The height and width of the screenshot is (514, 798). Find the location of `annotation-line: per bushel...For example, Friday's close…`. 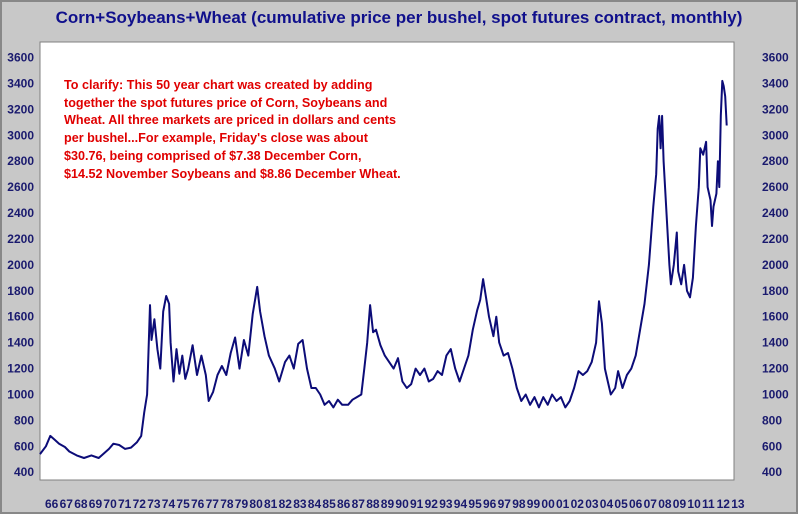

annotation-line: per bushel...For example, Friday's close… is located at coordinates (216, 138).